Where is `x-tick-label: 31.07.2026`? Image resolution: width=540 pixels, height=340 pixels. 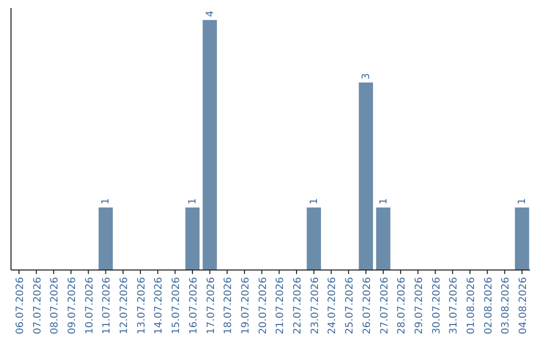
x-tick-label: 31.07.2026 is located at coordinates (454, 305).